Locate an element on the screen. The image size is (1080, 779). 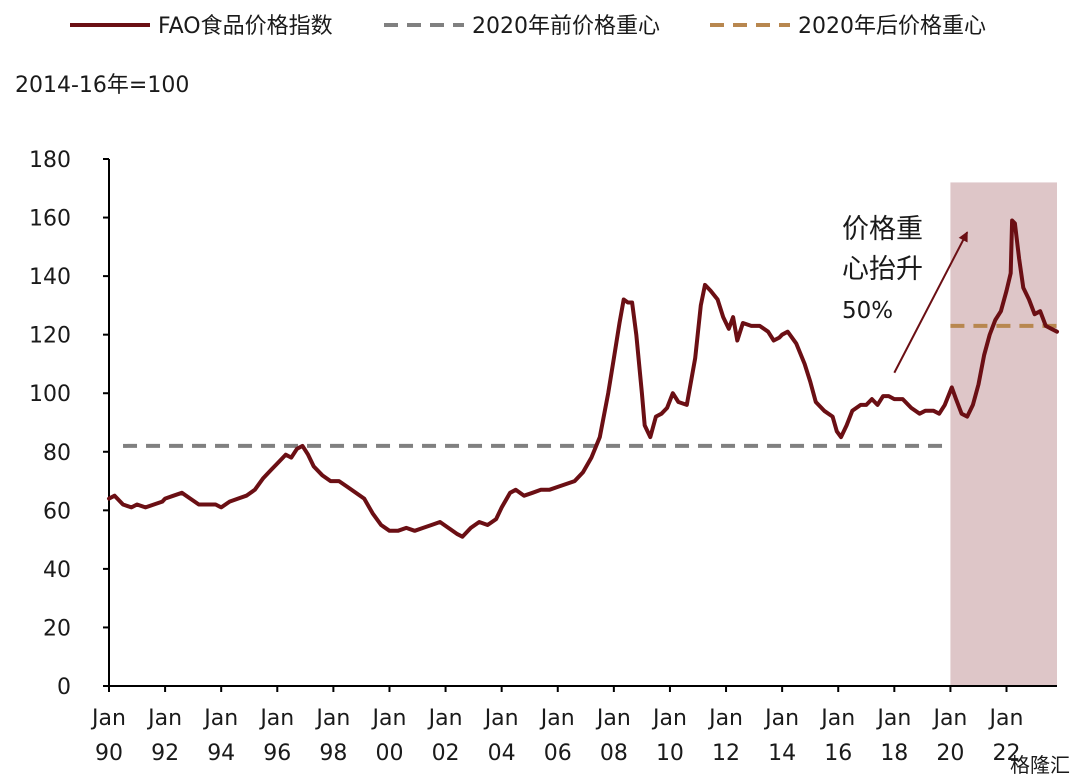
x-tick-label-year: 16 is located at coordinates (838, 753).